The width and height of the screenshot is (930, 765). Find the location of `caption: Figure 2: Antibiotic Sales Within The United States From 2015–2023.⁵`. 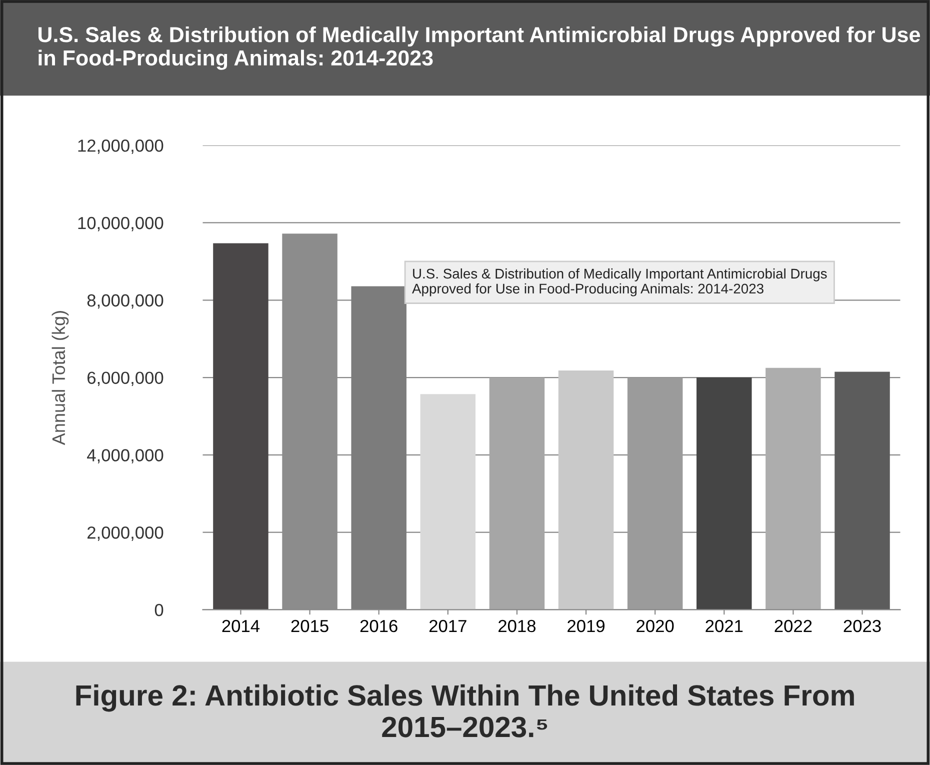

caption: Figure 2: Antibiotic Sales Within The United States From 2015–2023.⁵ is located at coordinates (465, 711).